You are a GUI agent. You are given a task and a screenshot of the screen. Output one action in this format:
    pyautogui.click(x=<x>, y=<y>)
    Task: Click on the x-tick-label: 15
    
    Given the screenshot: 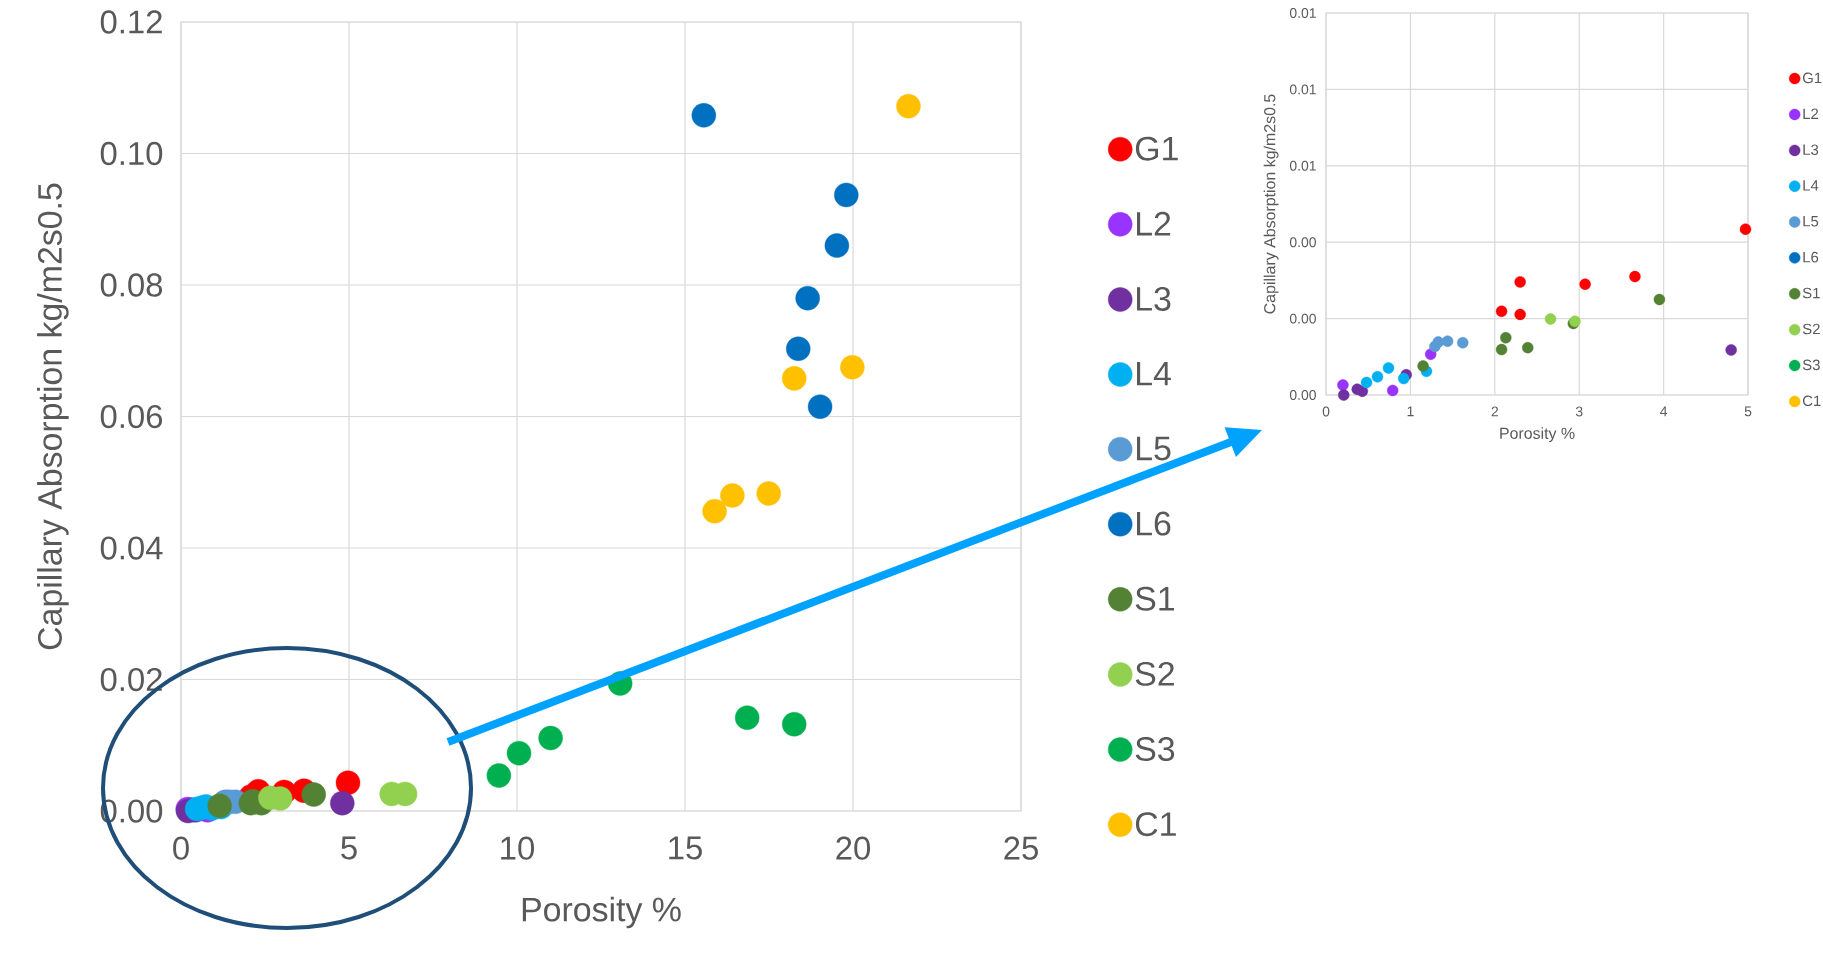 What is the action you would take?
    pyautogui.click(x=685, y=848)
    